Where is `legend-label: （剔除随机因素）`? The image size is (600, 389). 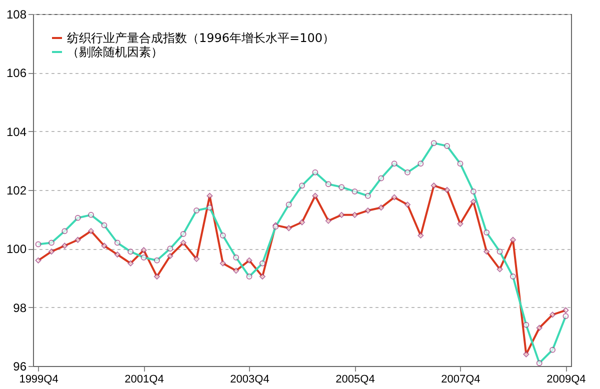 legend-label: （剔除随机因素） is located at coordinates (115, 52).